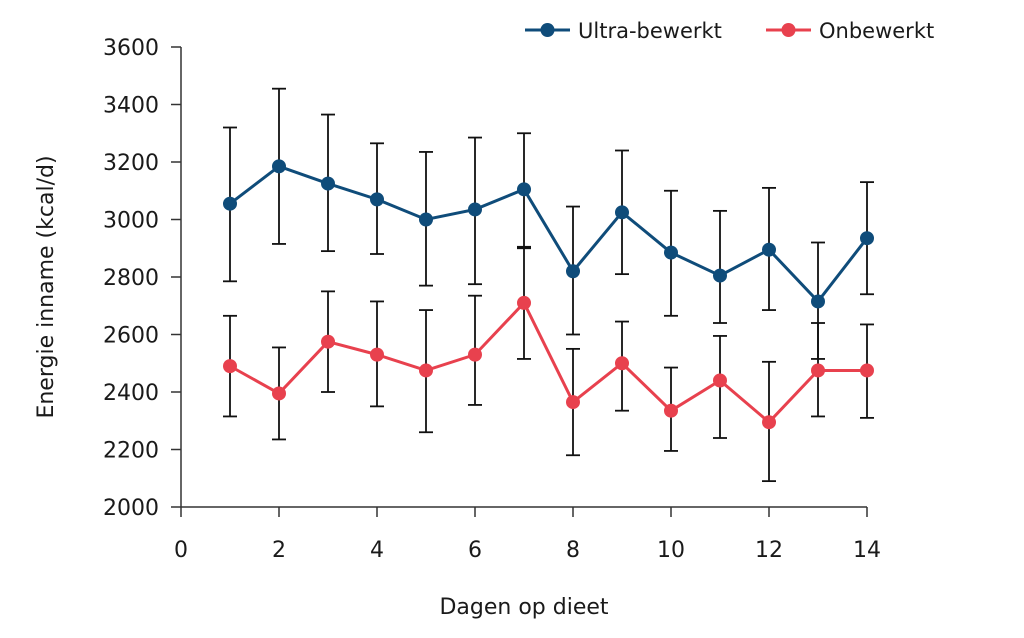  Describe the element at coordinates (131, 336) in the screenshot. I see `y-tick-label: 2600` at that location.